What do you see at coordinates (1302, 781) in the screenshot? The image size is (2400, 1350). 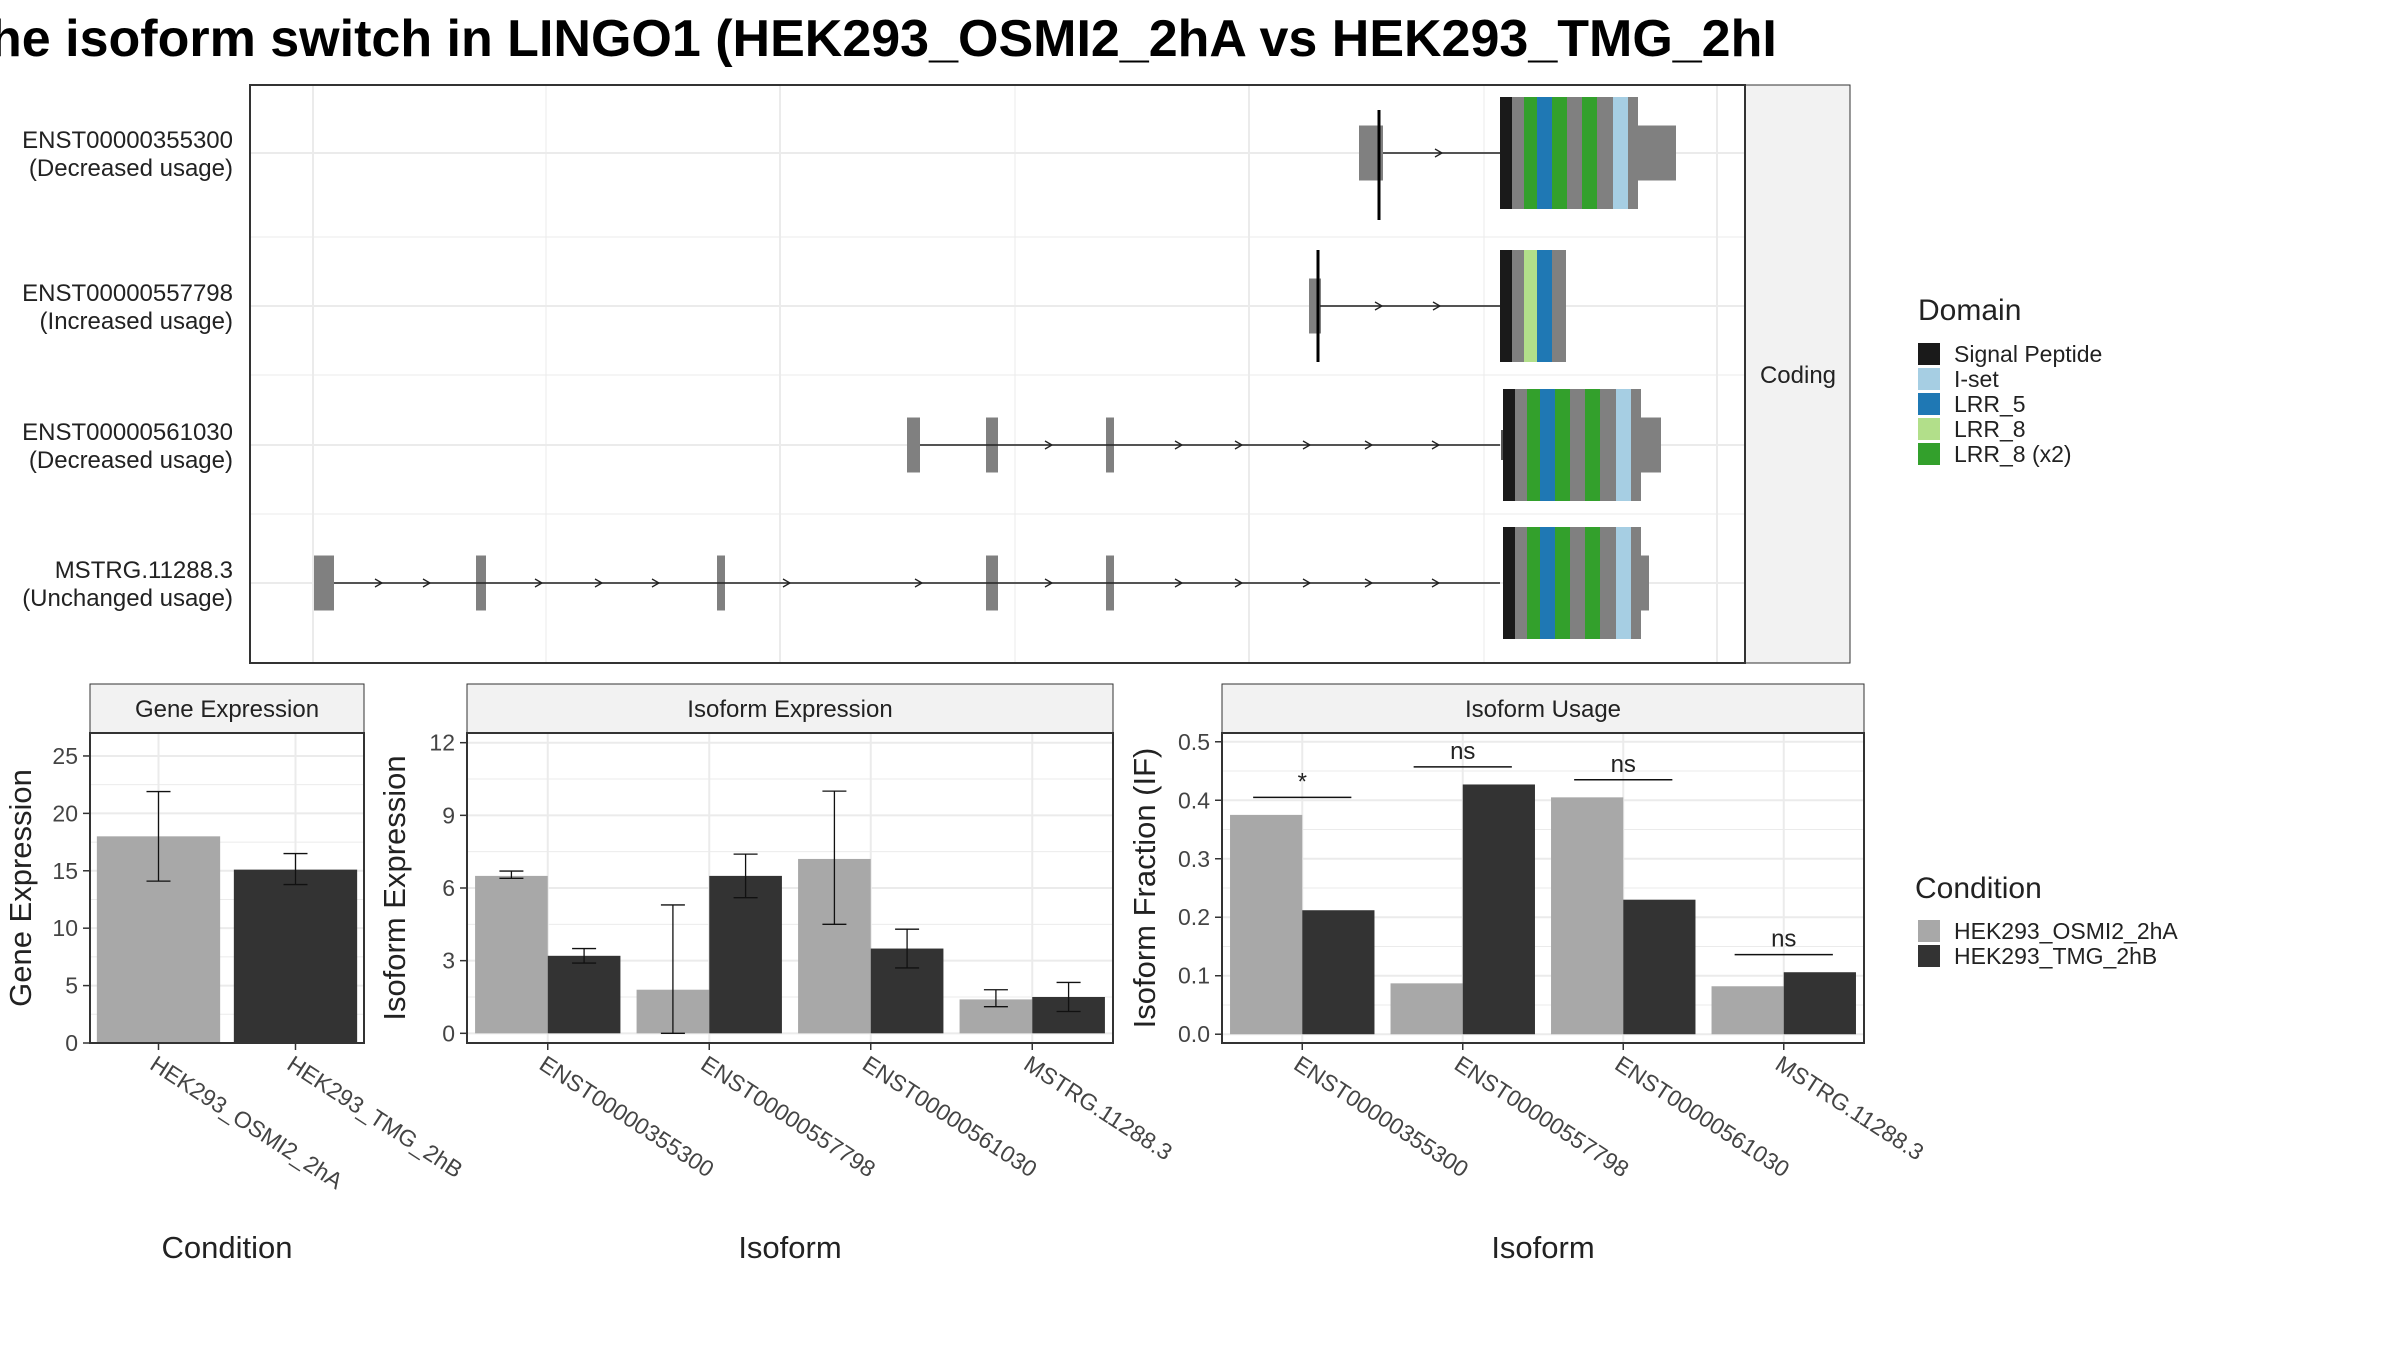 I see `significance-label: *` at bounding box center [1302, 781].